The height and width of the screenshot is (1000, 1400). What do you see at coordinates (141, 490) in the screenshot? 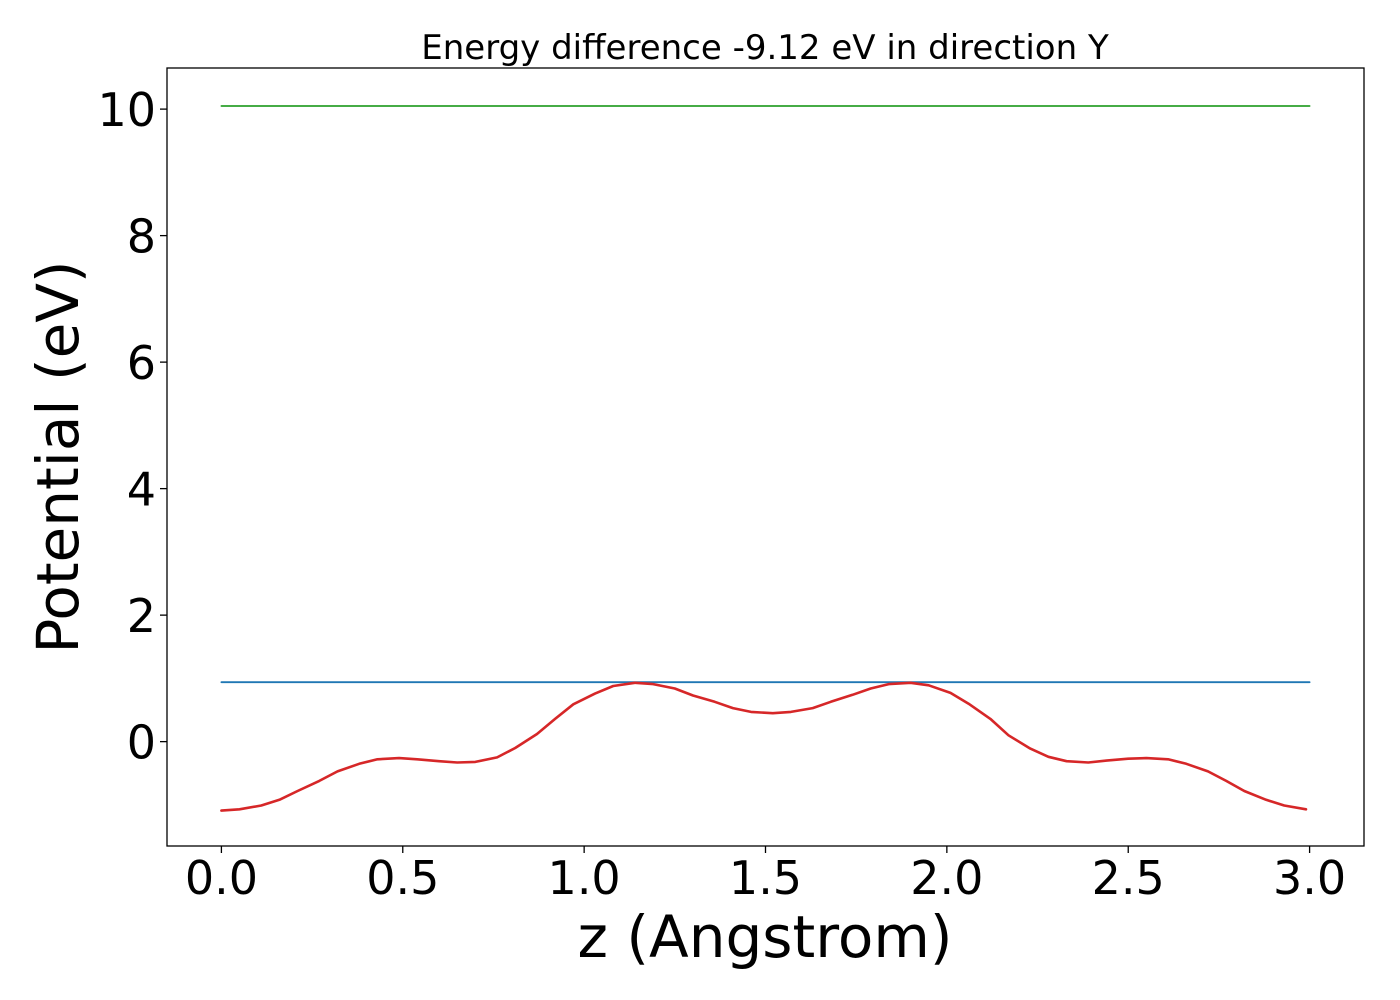
I see `y-tick-label: 4` at bounding box center [141, 490].